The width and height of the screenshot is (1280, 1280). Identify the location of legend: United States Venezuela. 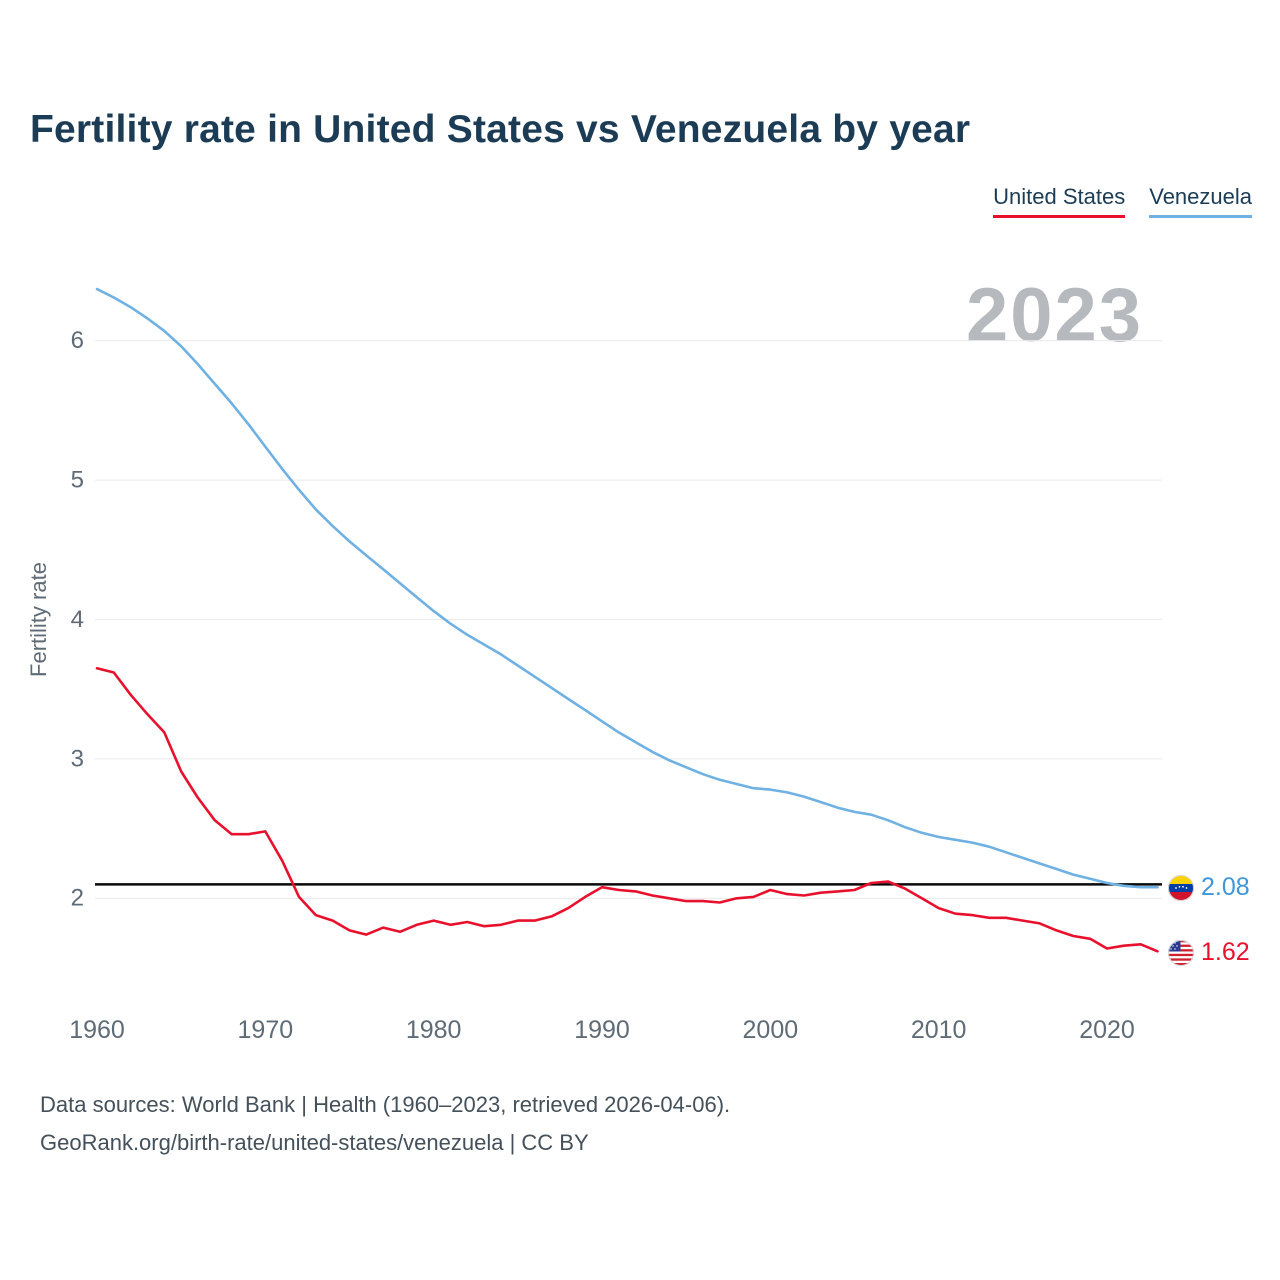
(1122, 201).